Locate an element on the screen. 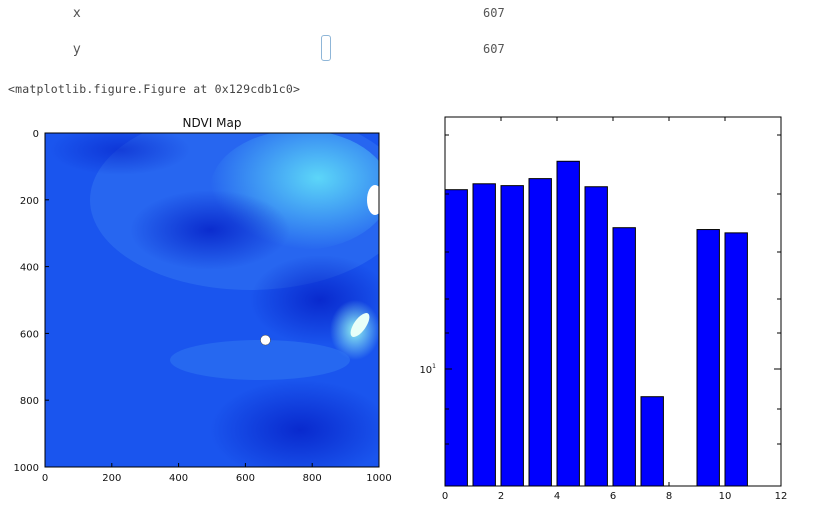  map-x-tick-label: 600 is located at coordinates (245, 478).